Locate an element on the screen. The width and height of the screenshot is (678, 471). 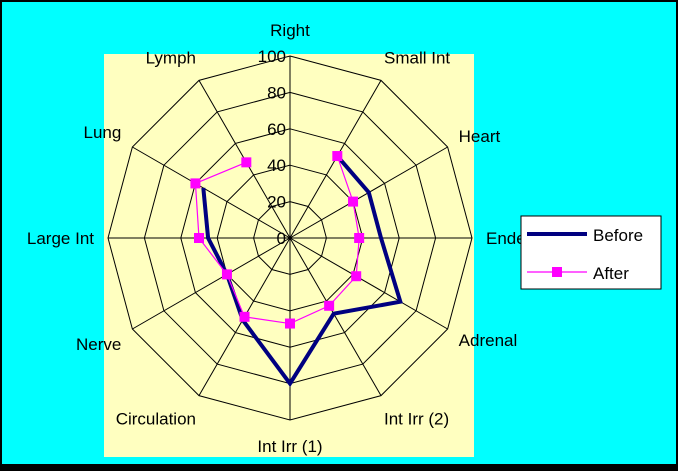
axis-label-5: Int Irr (2) is located at coordinates (416, 419).